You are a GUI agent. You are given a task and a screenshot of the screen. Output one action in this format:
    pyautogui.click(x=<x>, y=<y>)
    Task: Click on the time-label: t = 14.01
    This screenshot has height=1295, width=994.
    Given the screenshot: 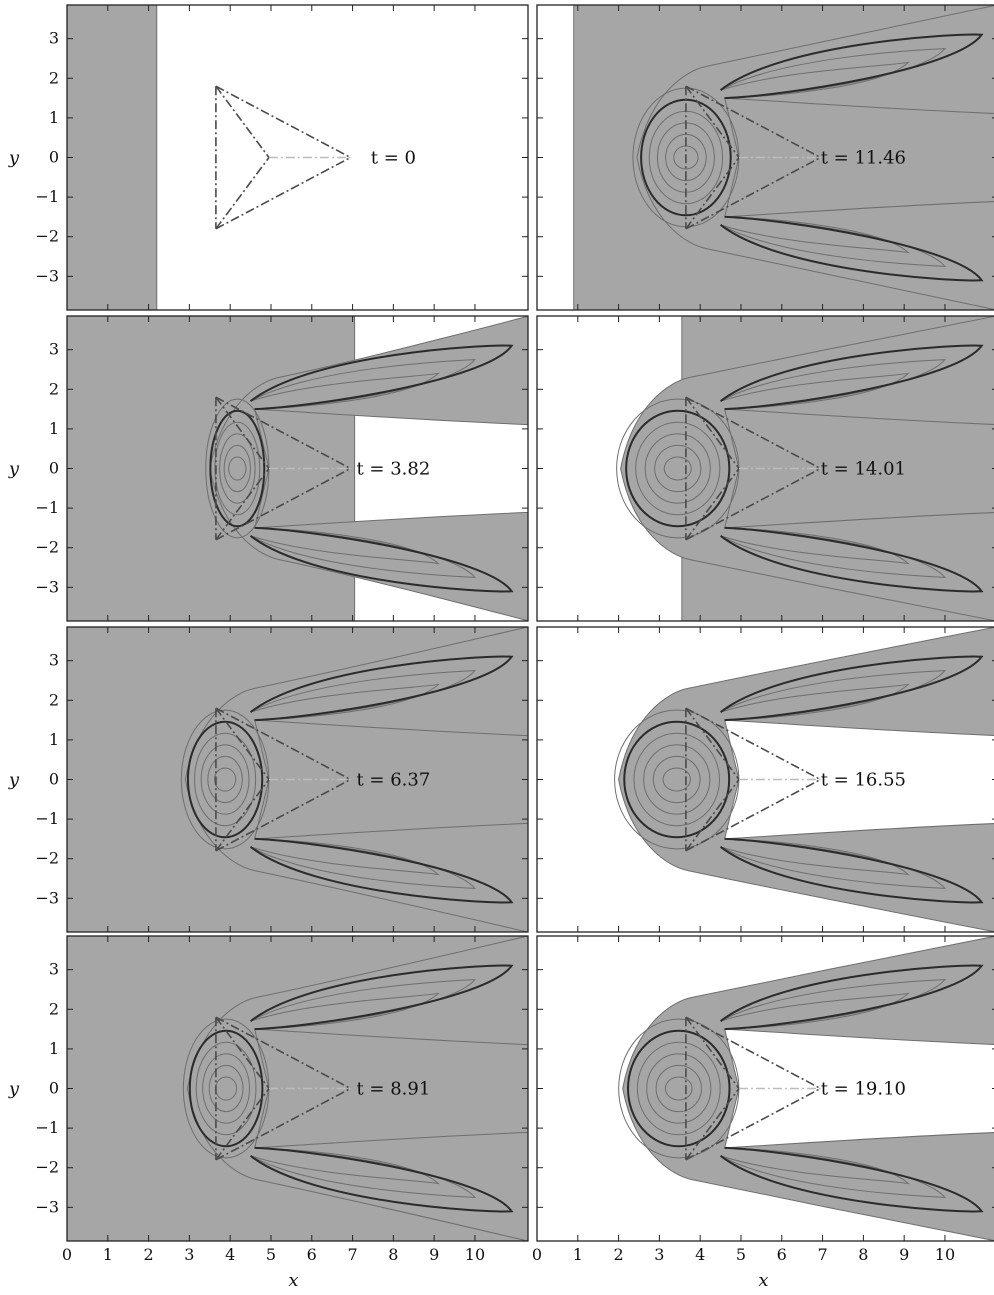 What is the action you would take?
    pyautogui.click(x=863, y=469)
    